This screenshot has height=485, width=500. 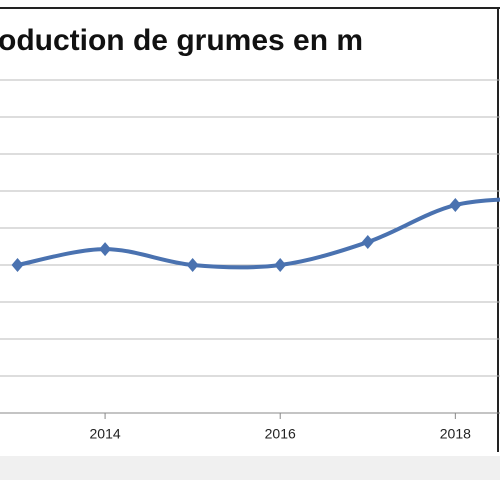 What do you see at coordinates (280, 434) in the screenshot?
I see `x-tick-label: 2016` at bounding box center [280, 434].